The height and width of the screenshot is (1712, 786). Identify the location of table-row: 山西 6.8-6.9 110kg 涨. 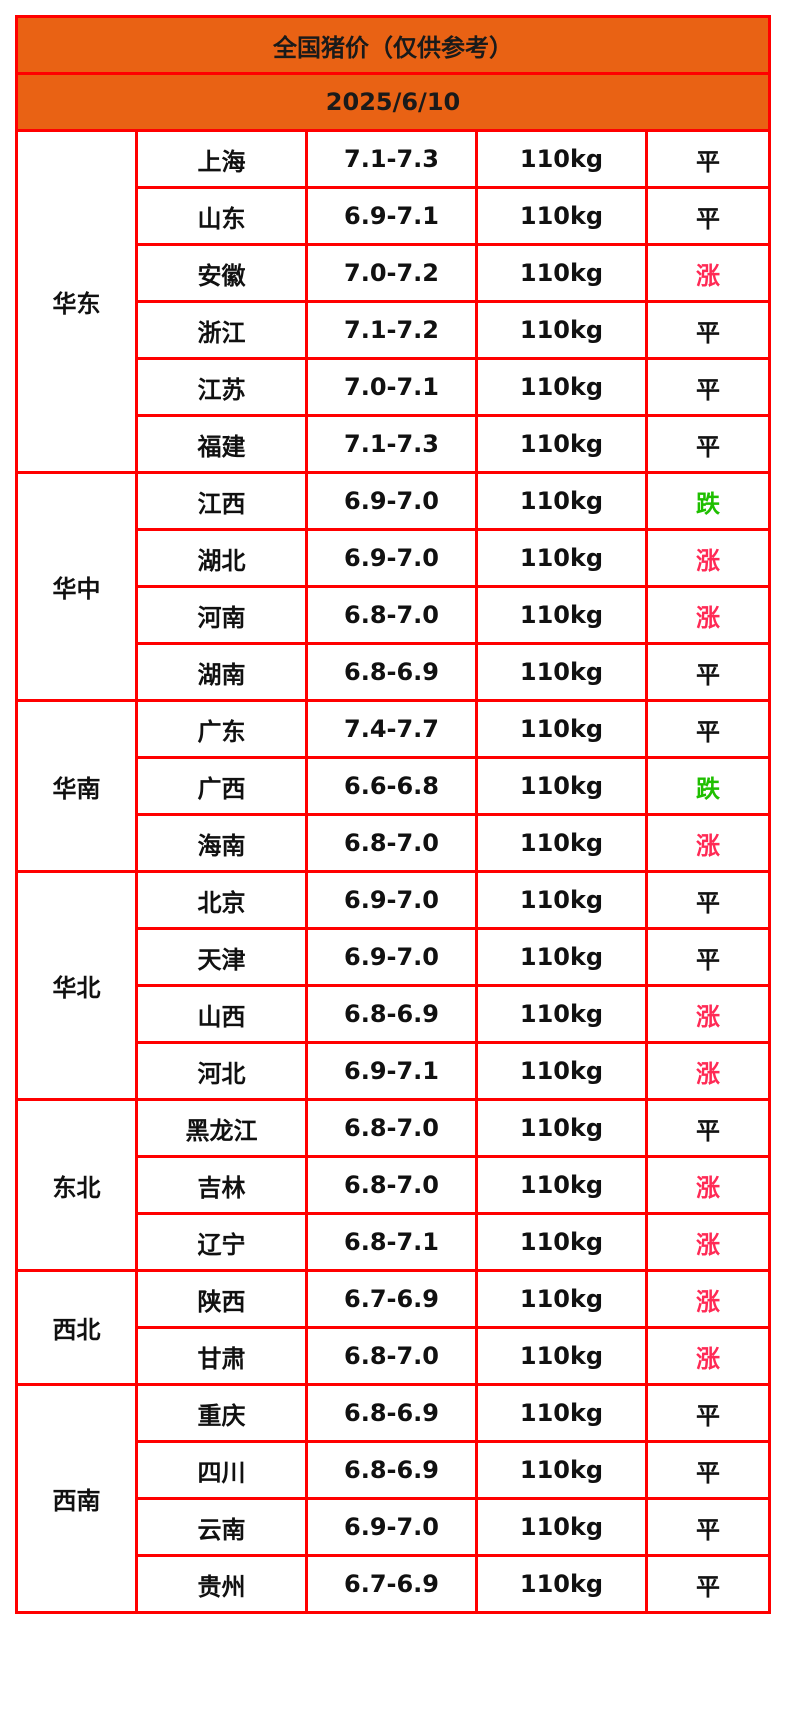
(394, 1014).